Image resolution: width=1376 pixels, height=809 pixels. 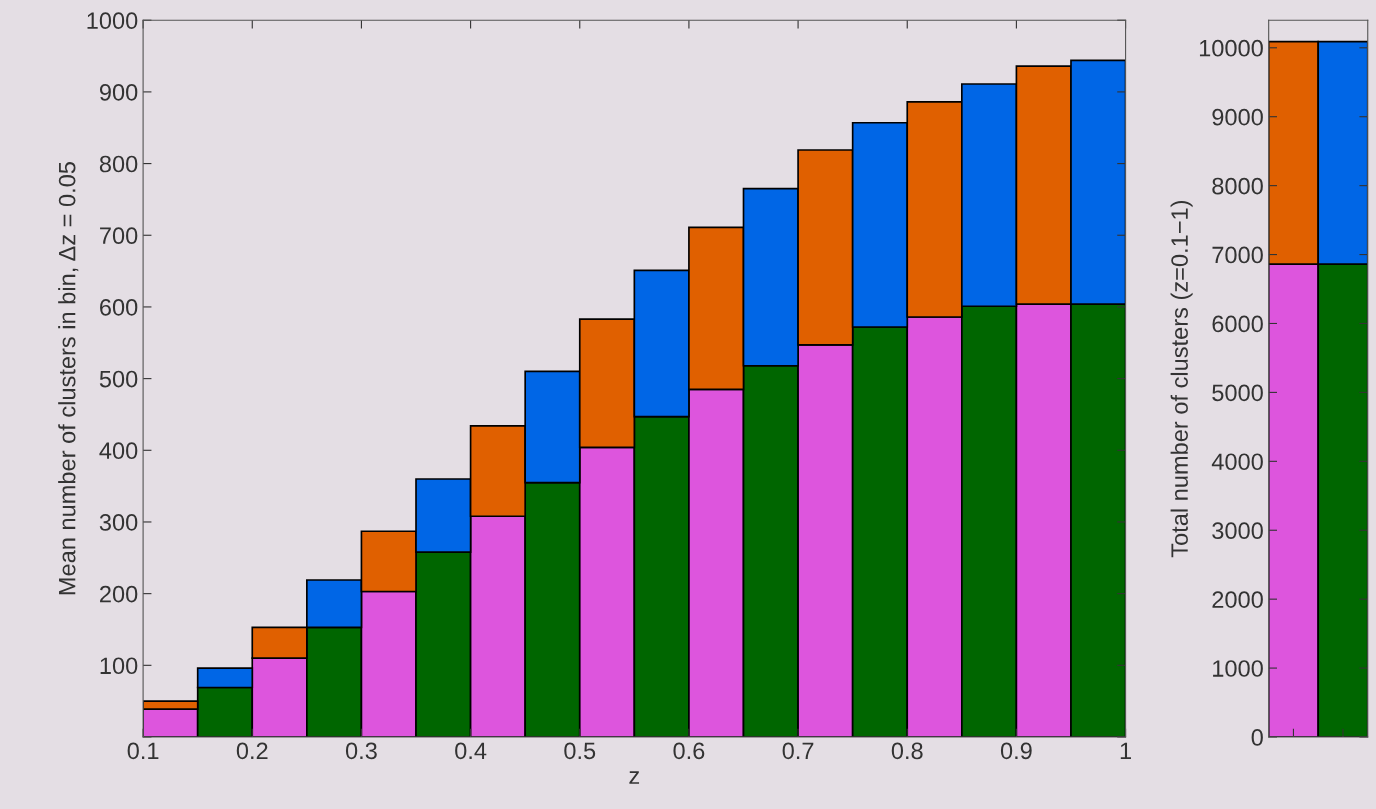 What do you see at coordinates (689, 751) in the screenshot?
I see `x-tick-label: 0.6` at bounding box center [689, 751].